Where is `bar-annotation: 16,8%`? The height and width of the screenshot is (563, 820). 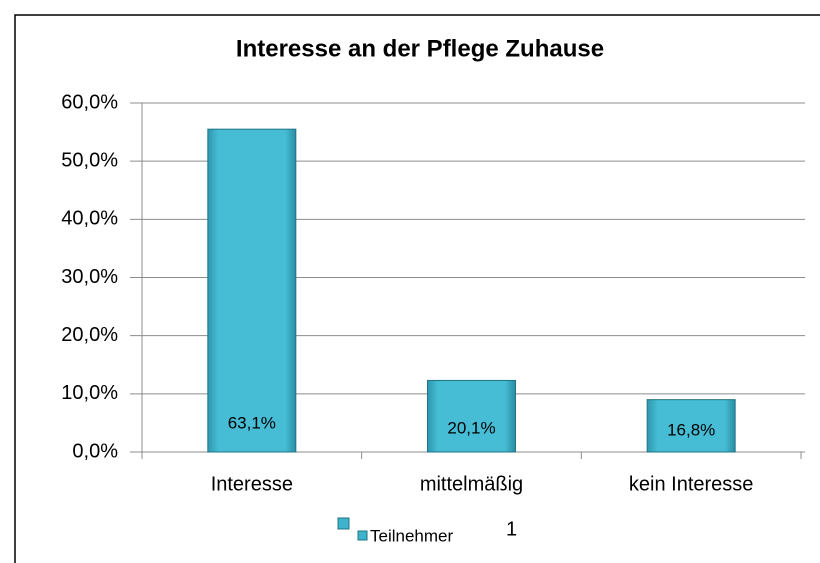
bar-annotation: 16,8% is located at coordinates (691, 429).